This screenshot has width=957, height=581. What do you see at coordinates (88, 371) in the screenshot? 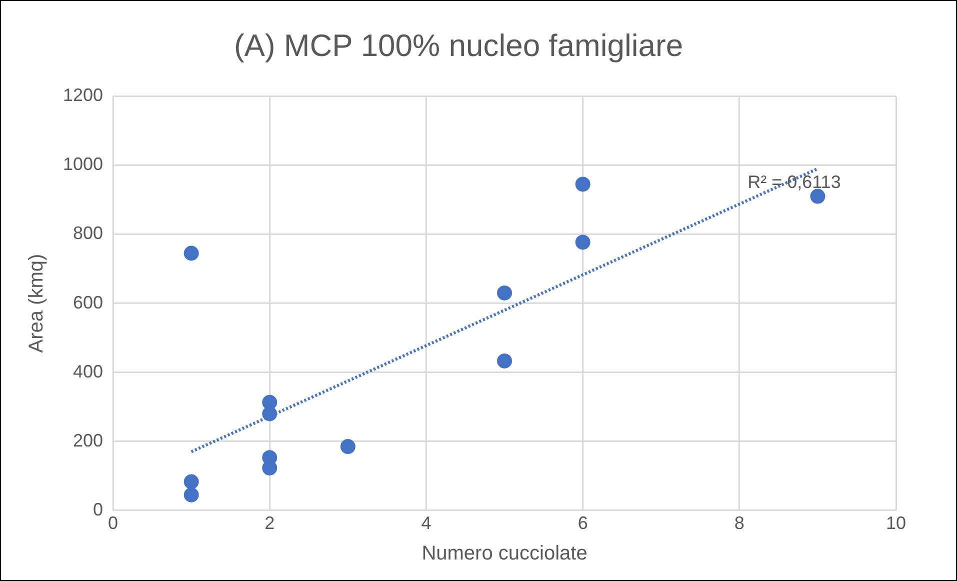
I see `y-tick-label: 400` at bounding box center [88, 371].